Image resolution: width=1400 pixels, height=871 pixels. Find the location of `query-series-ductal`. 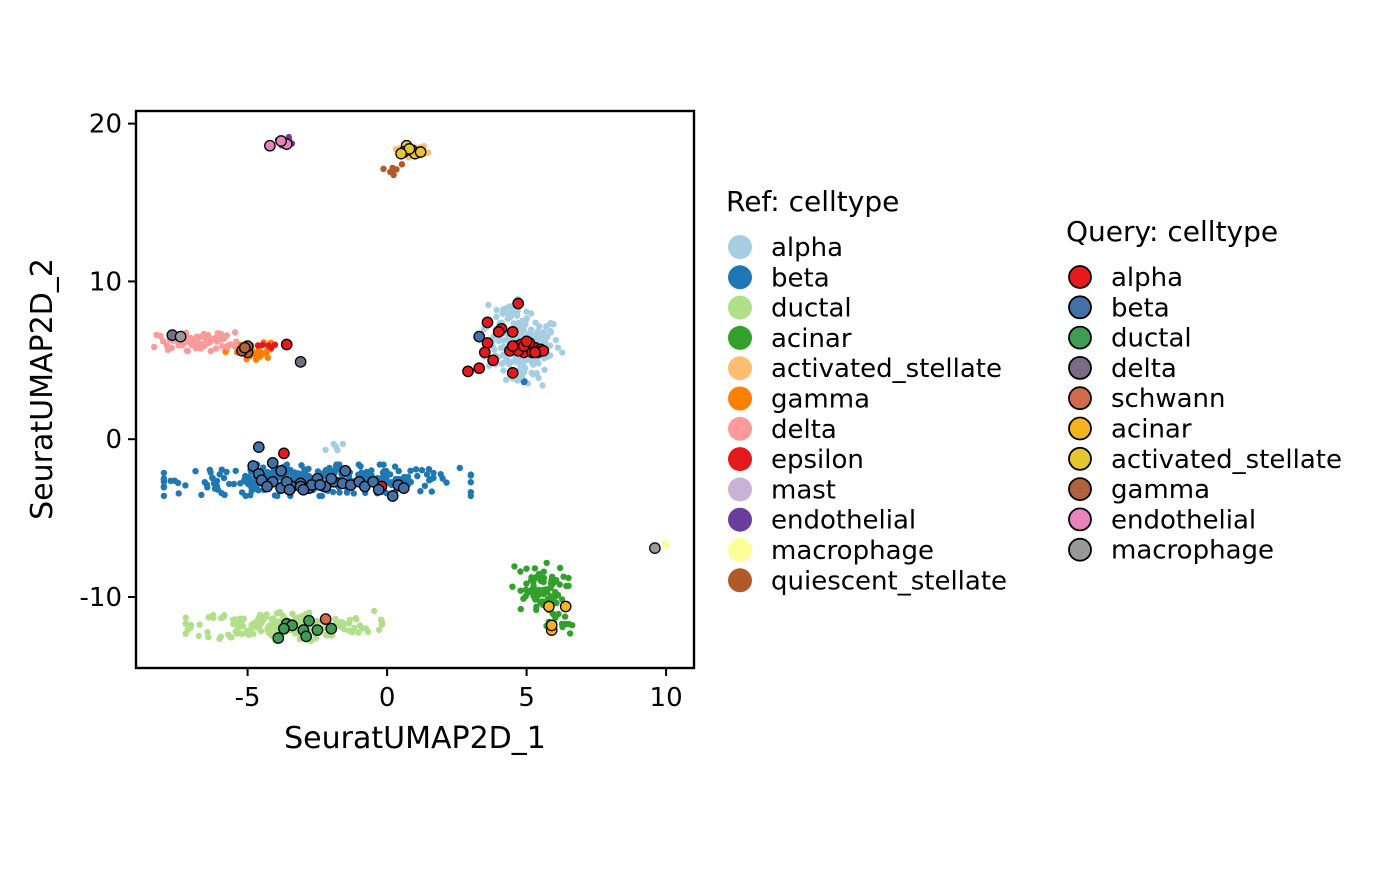

query-series-ductal is located at coordinates (305, 629).